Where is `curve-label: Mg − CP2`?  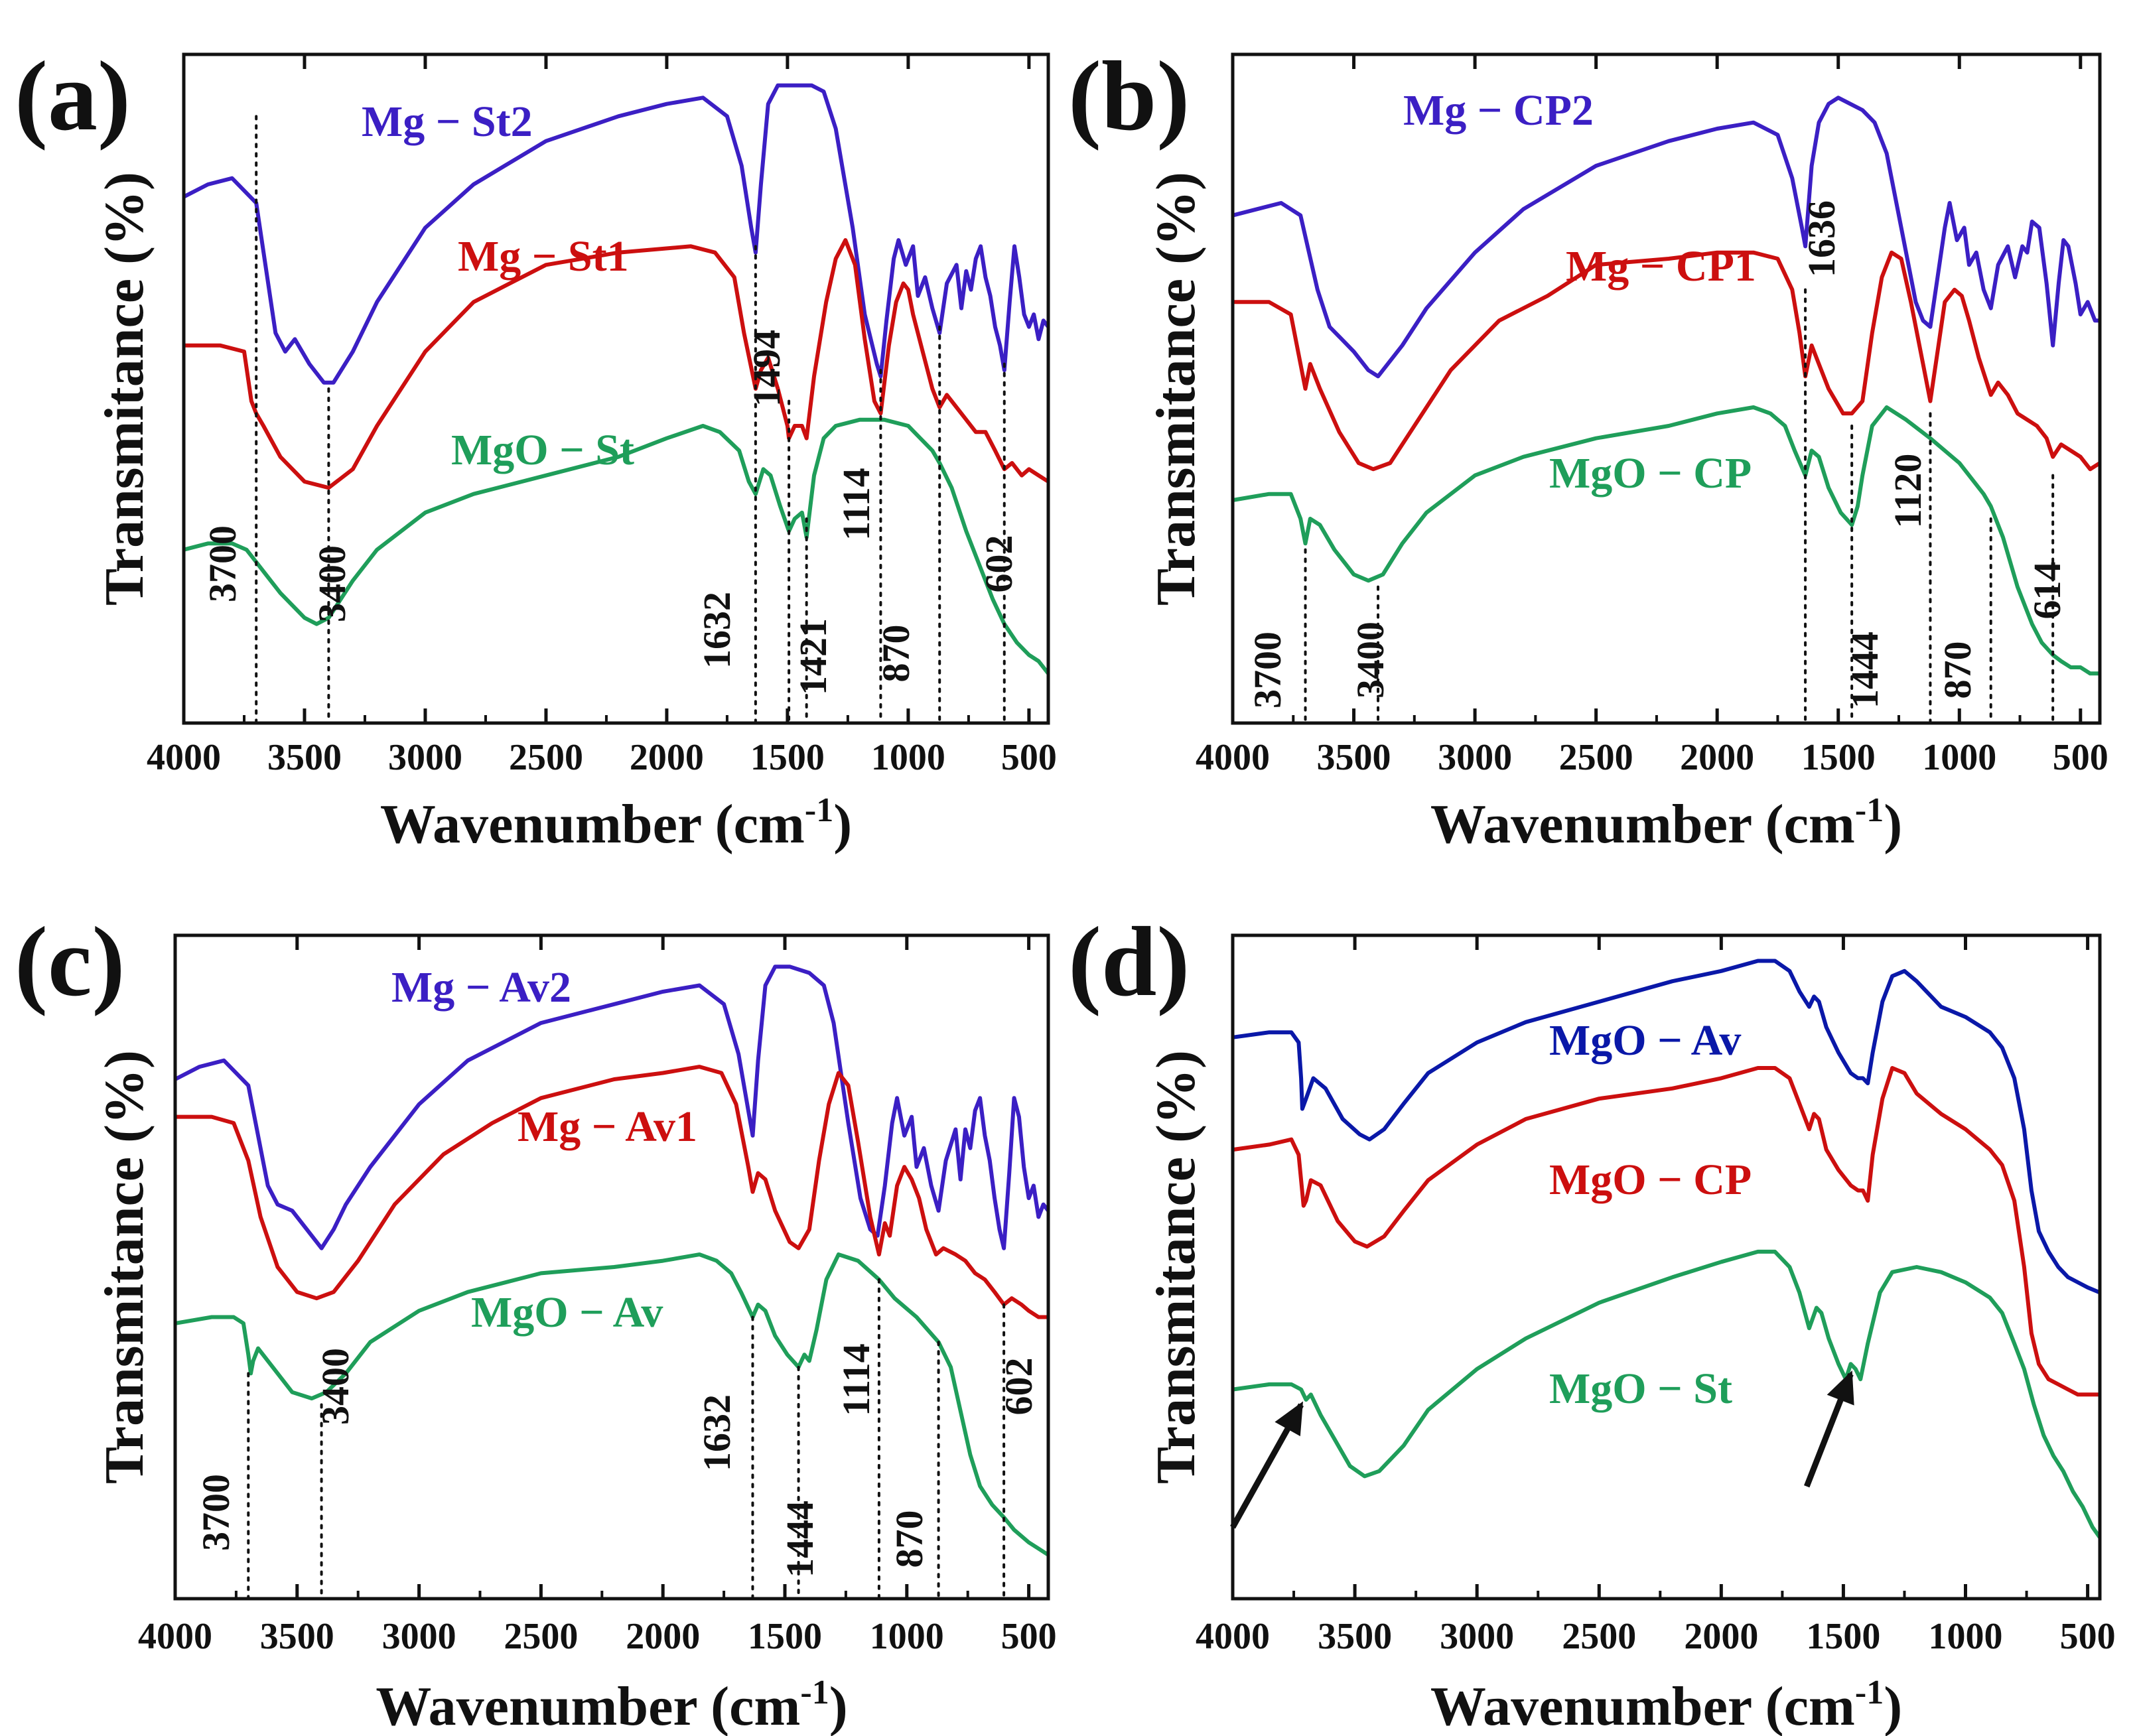
curve-label: Mg − CP2 is located at coordinates (1498, 110).